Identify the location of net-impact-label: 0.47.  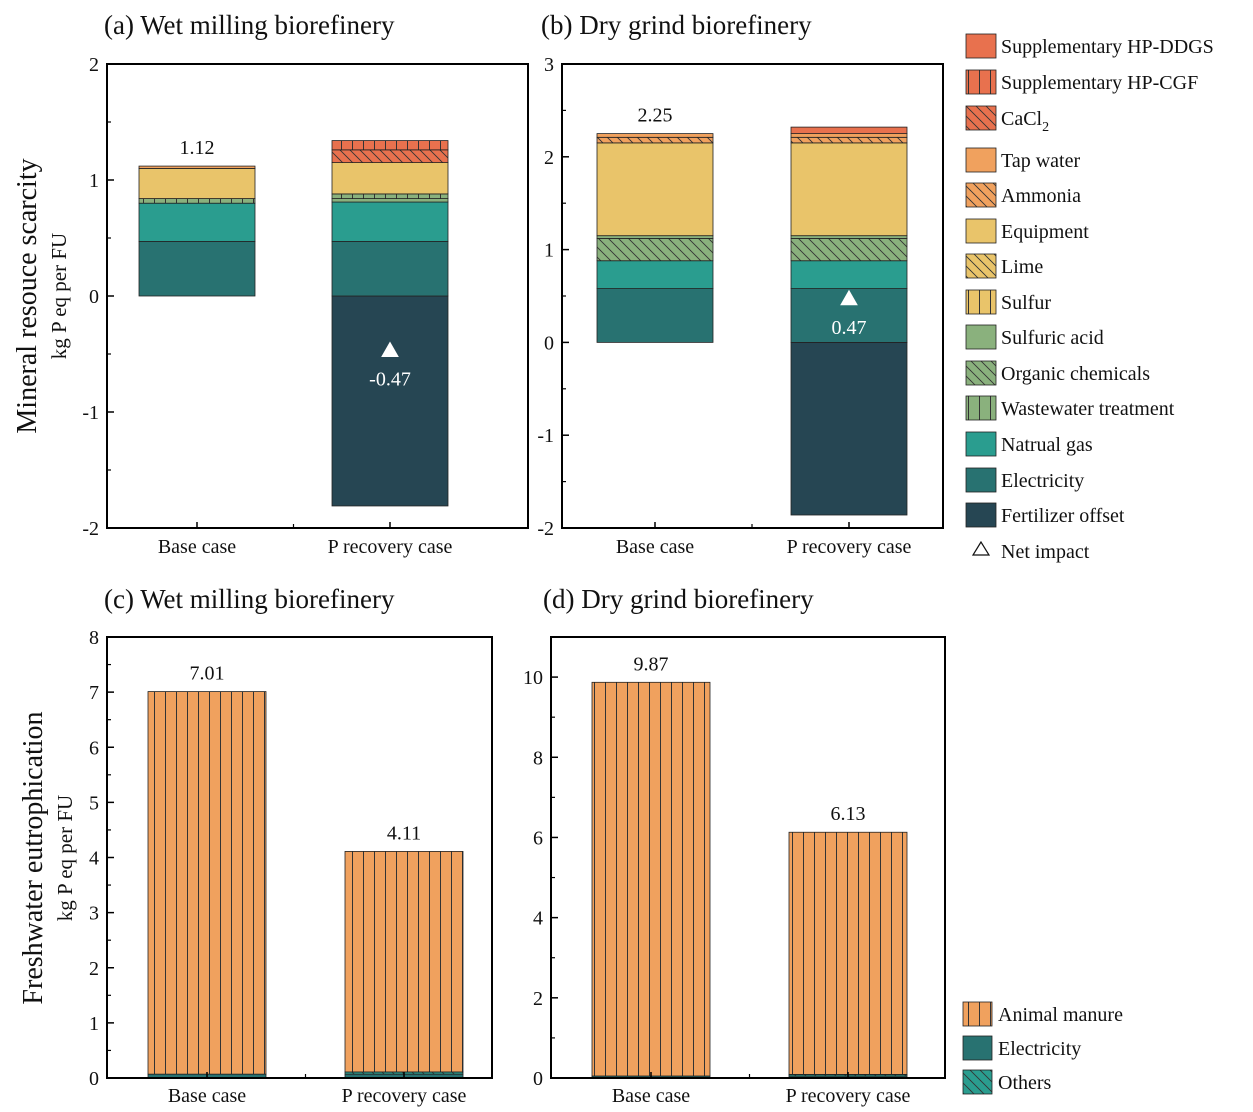
(849, 328).